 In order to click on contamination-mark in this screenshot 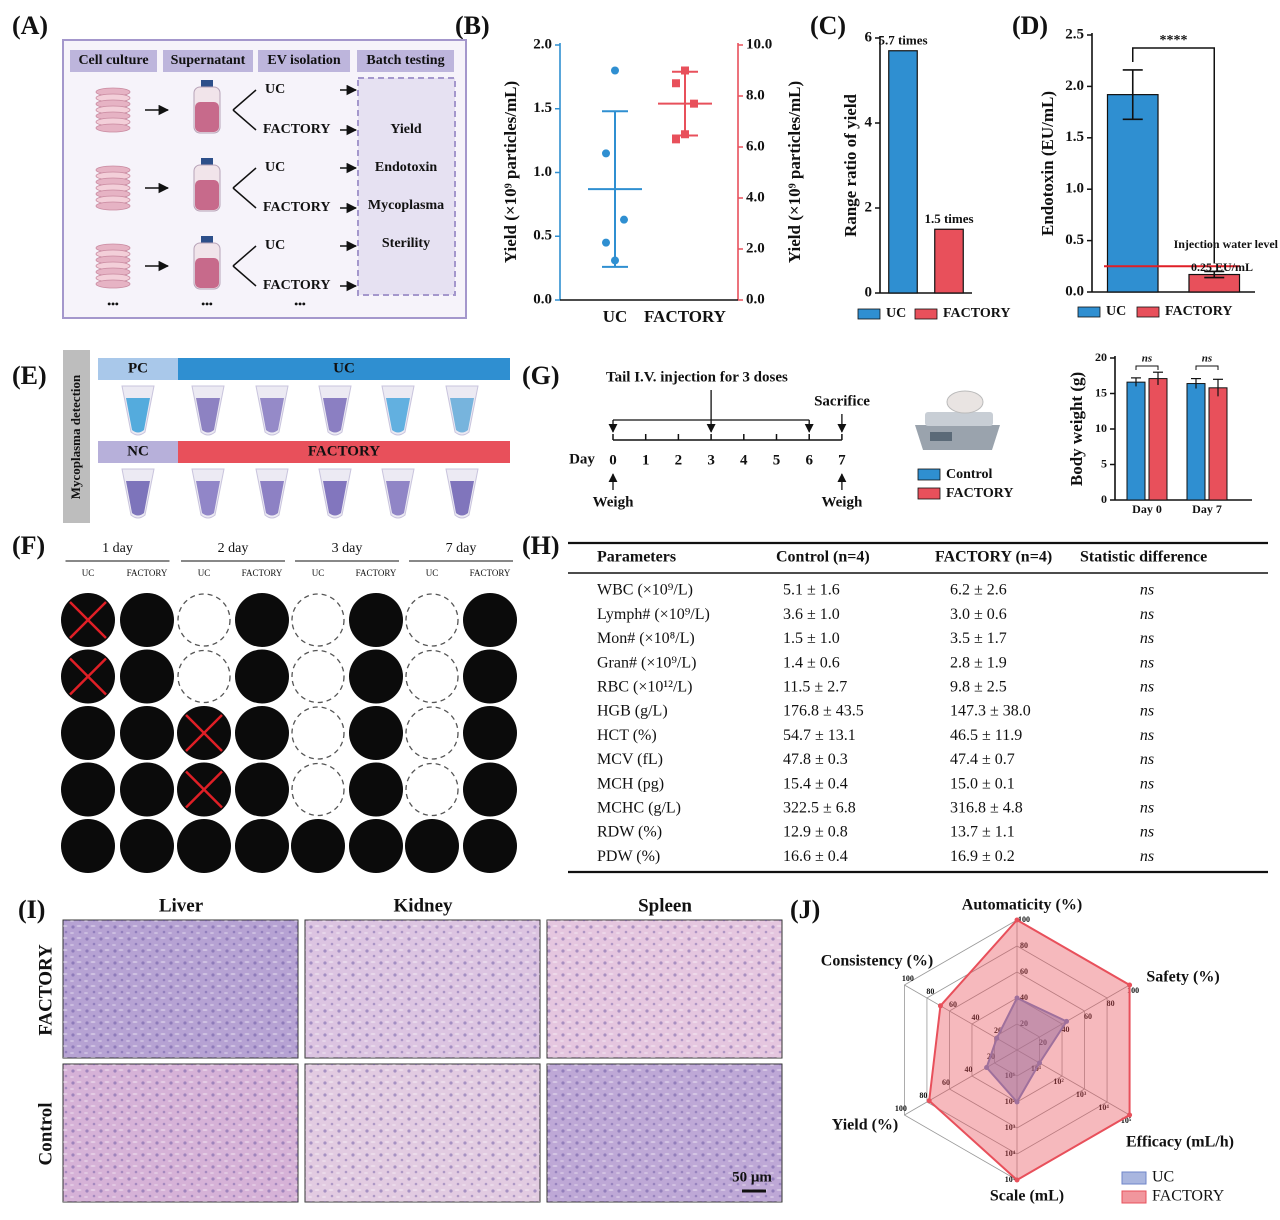, I will do `click(88, 620)`.